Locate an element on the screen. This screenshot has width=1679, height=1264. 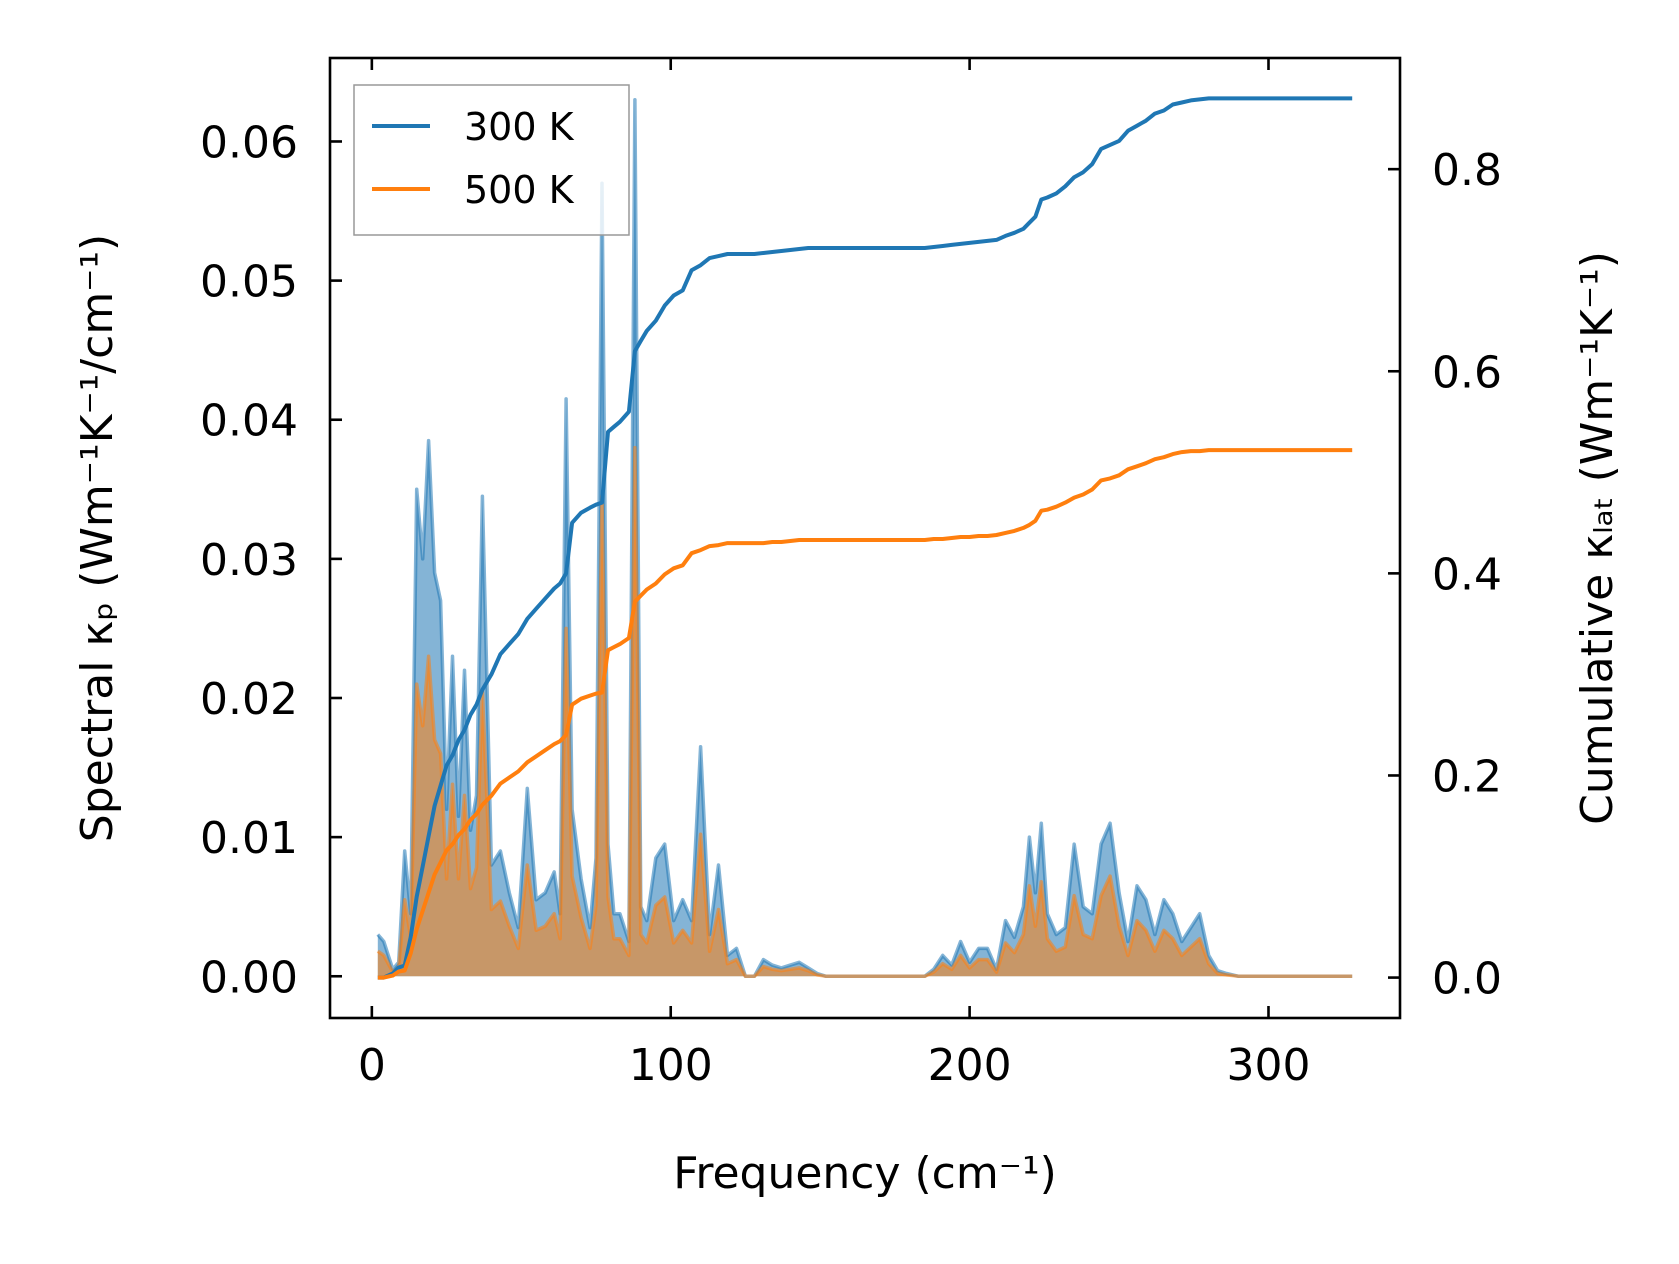
legend-label-300k: 300 K is located at coordinates (519, 127).